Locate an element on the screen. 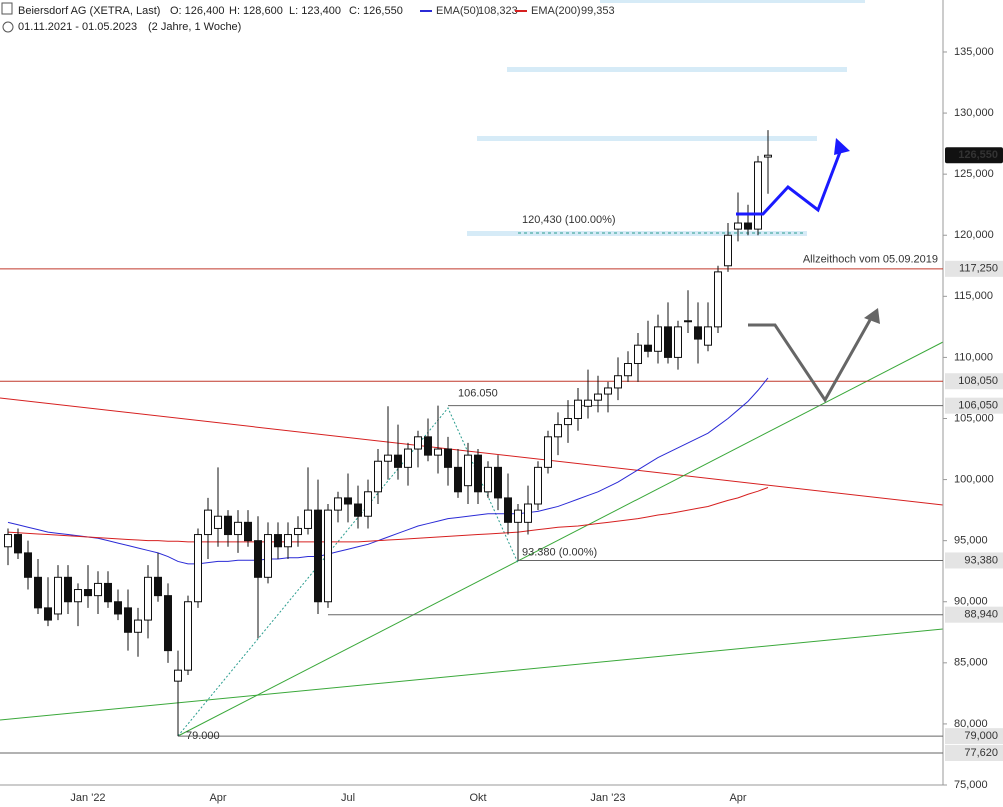 The width and height of the screenshot is (1003, 807). y-tick-label: 105,000 is located at coordinates (974, 418).